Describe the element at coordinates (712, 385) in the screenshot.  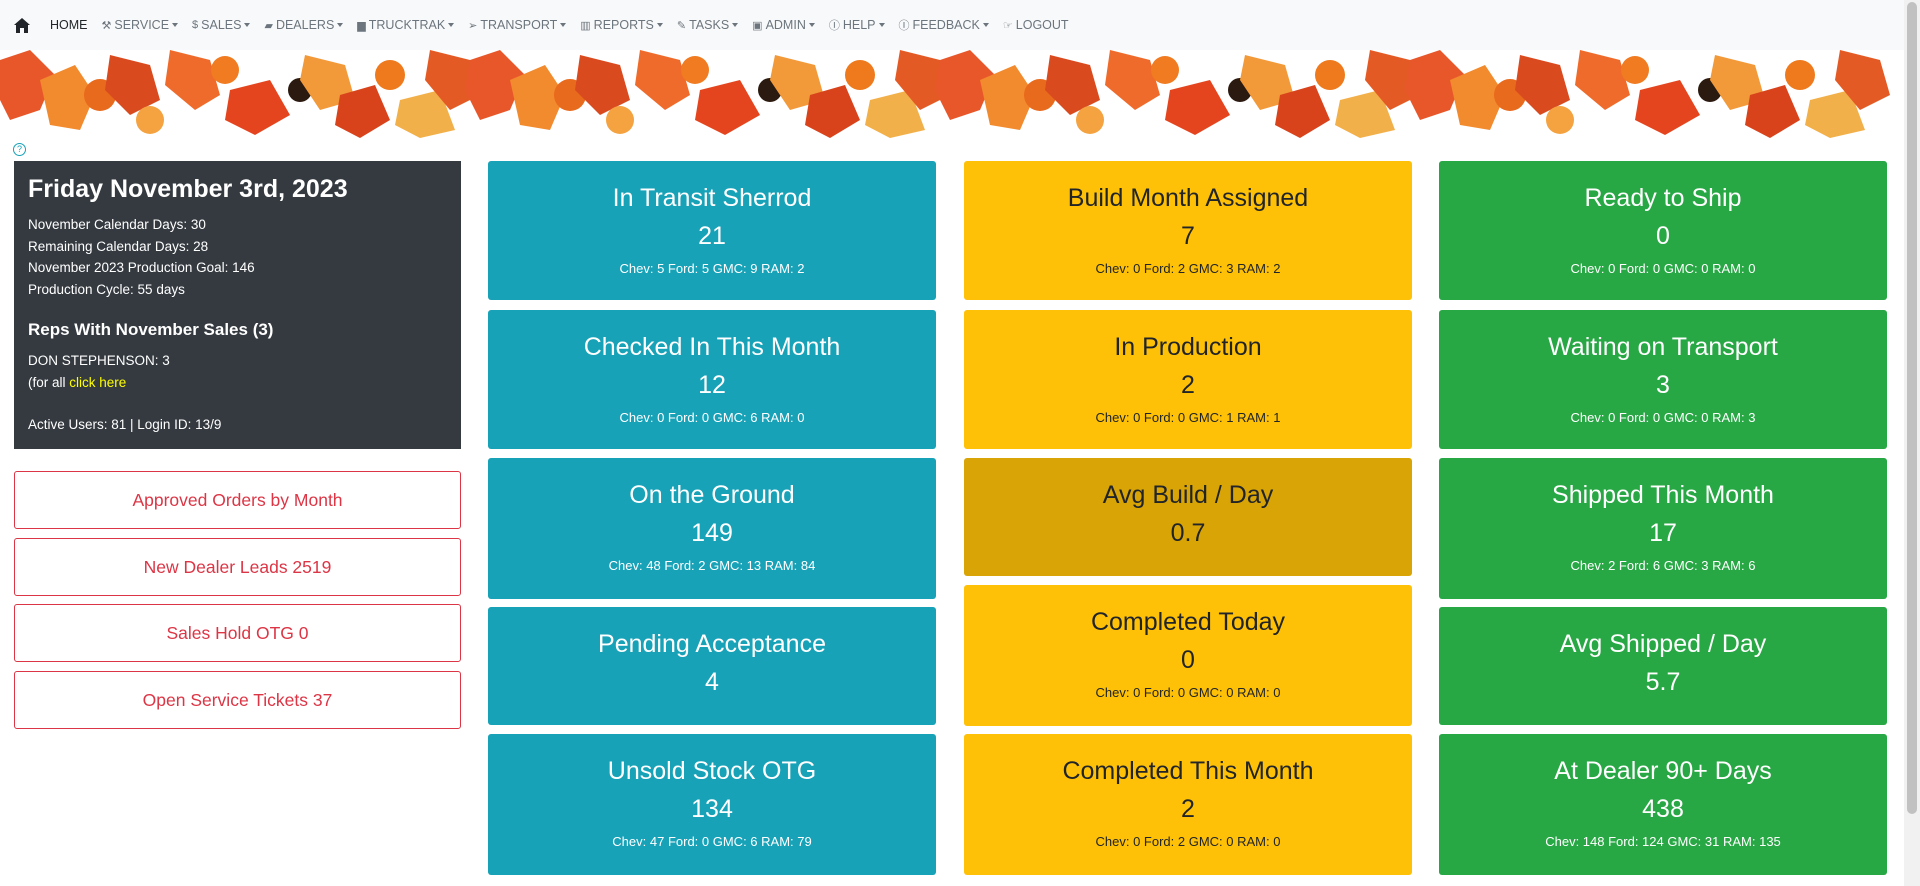
I see `tile-value: 12` at that location.